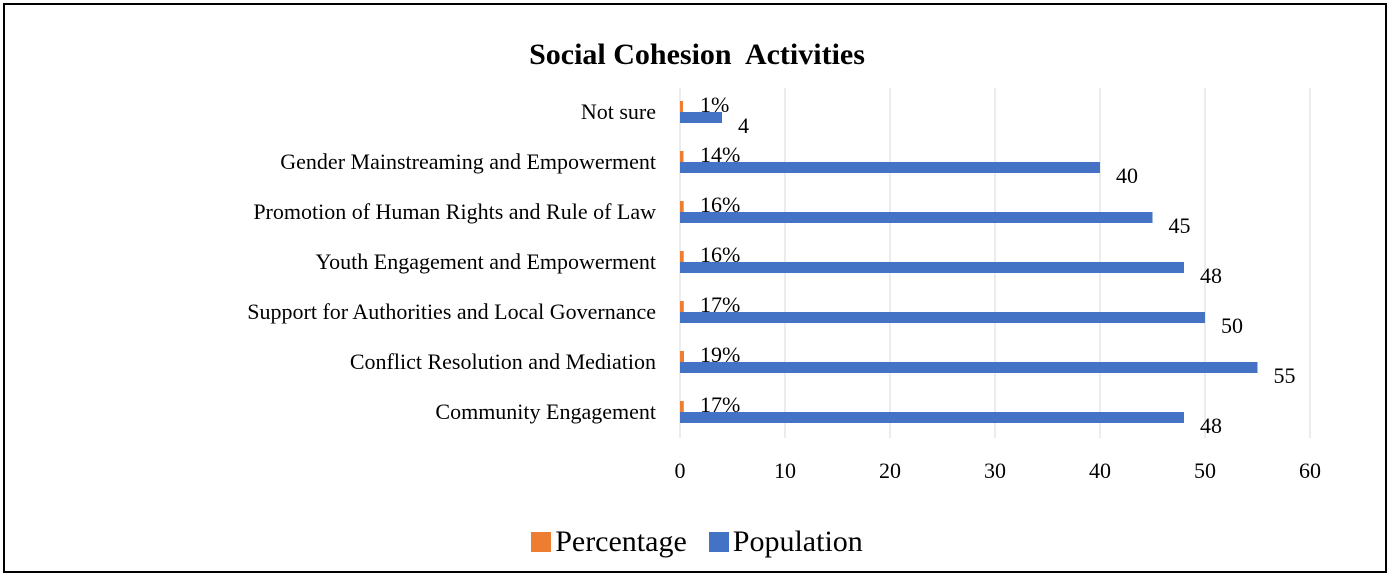 The image size is (1394, 576). What do you see at coordinates (797, 541) in the screenshot?
I see `legend-label-population: Population` at bounding box center [797, 541].